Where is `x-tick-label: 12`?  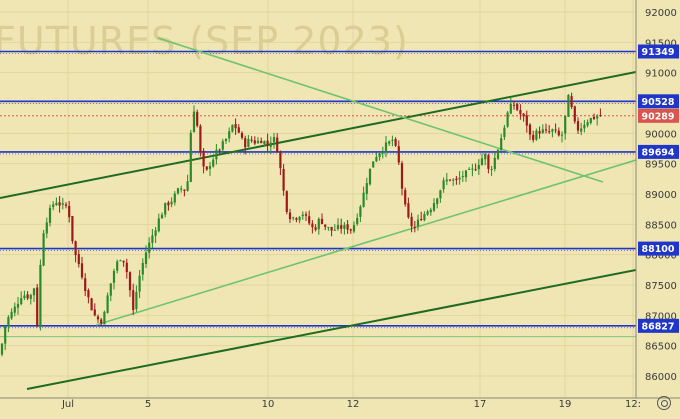 x-tick-label: 12 is located at coordinates (353, 404).